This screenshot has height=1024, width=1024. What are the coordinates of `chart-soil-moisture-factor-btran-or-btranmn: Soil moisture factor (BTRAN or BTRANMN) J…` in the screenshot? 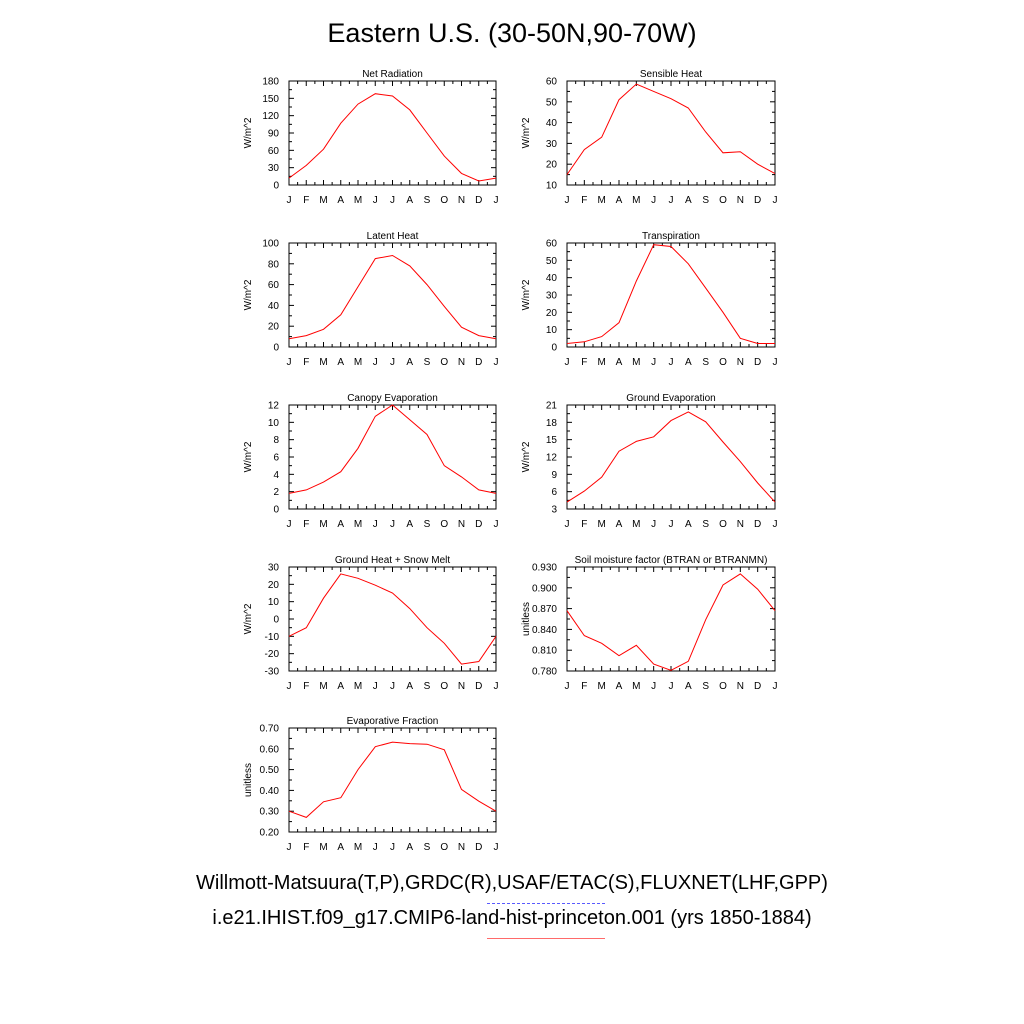 It's located at (649, 623).